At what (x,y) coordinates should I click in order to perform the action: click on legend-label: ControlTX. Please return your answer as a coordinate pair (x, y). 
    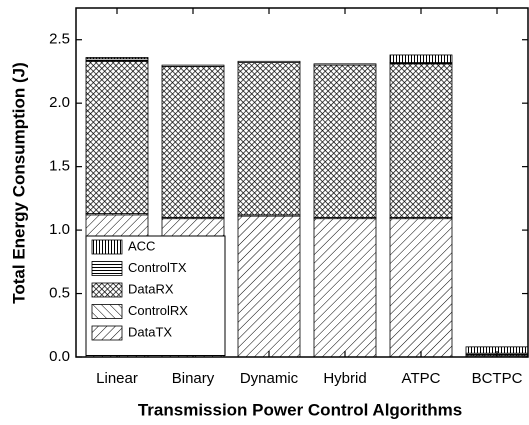
    Looking at the image, I should click on (157, 267).